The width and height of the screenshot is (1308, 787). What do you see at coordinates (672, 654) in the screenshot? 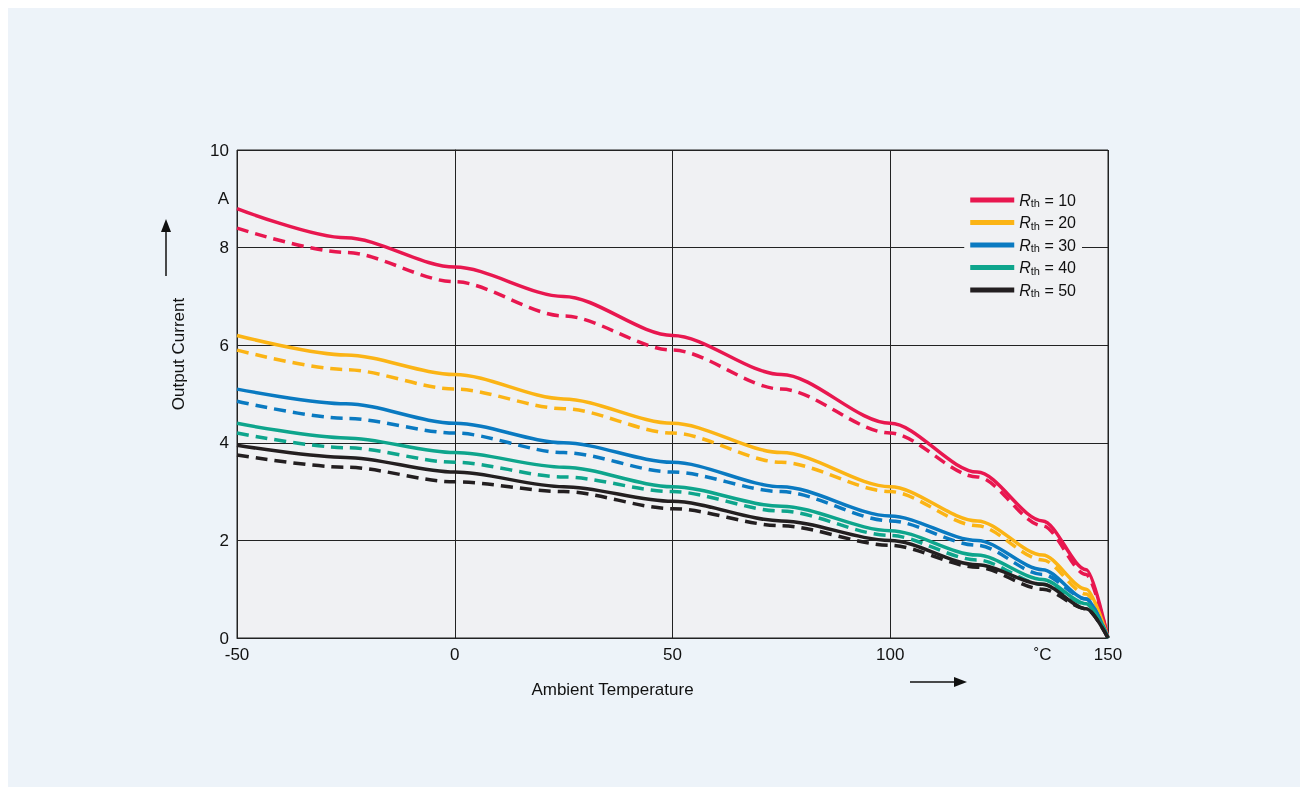
I see `x-tick-label: 50` at bounding box center [672, 654].